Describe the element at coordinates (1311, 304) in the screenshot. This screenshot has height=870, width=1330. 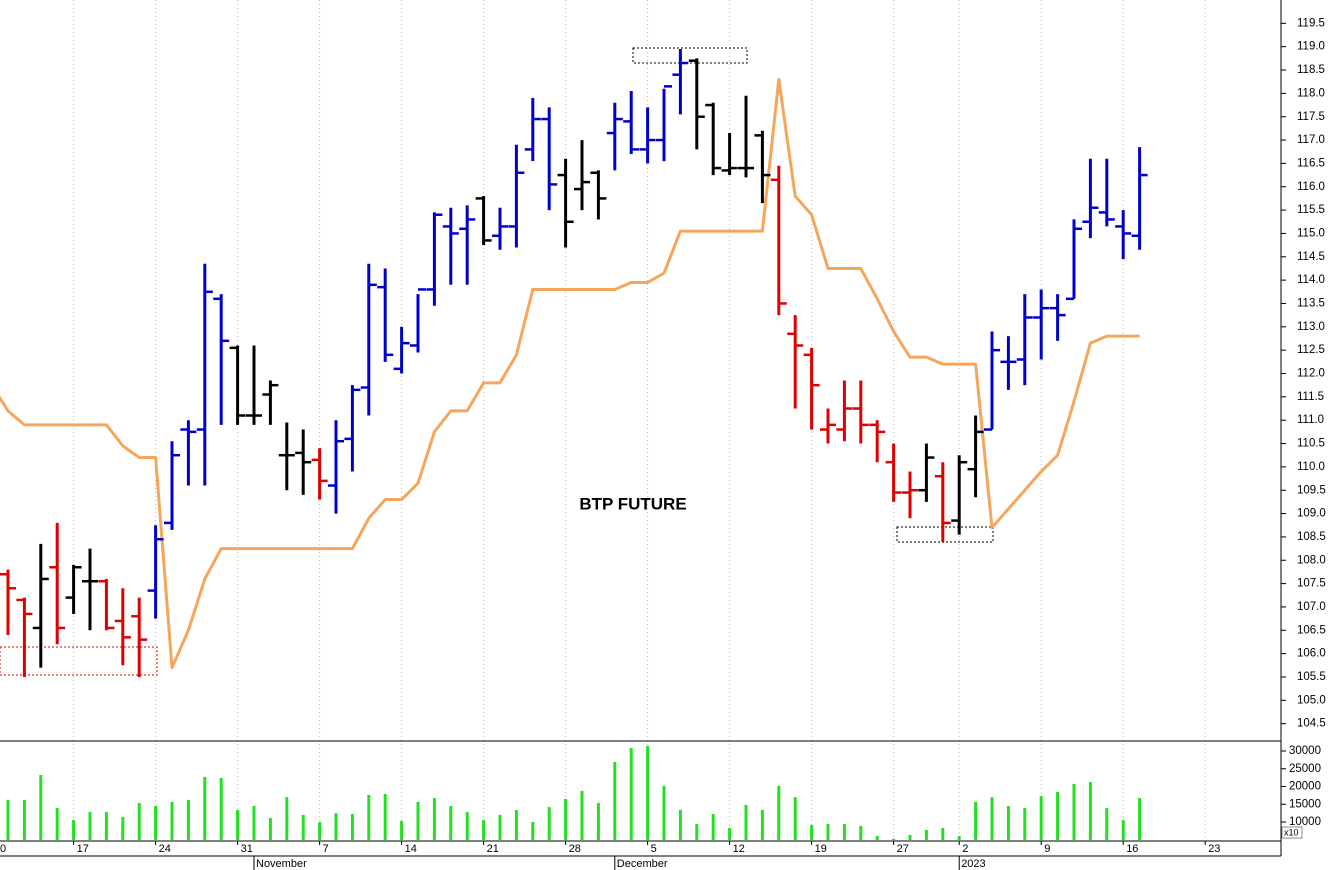
I see `y-tick-label: 113.5` at that location.